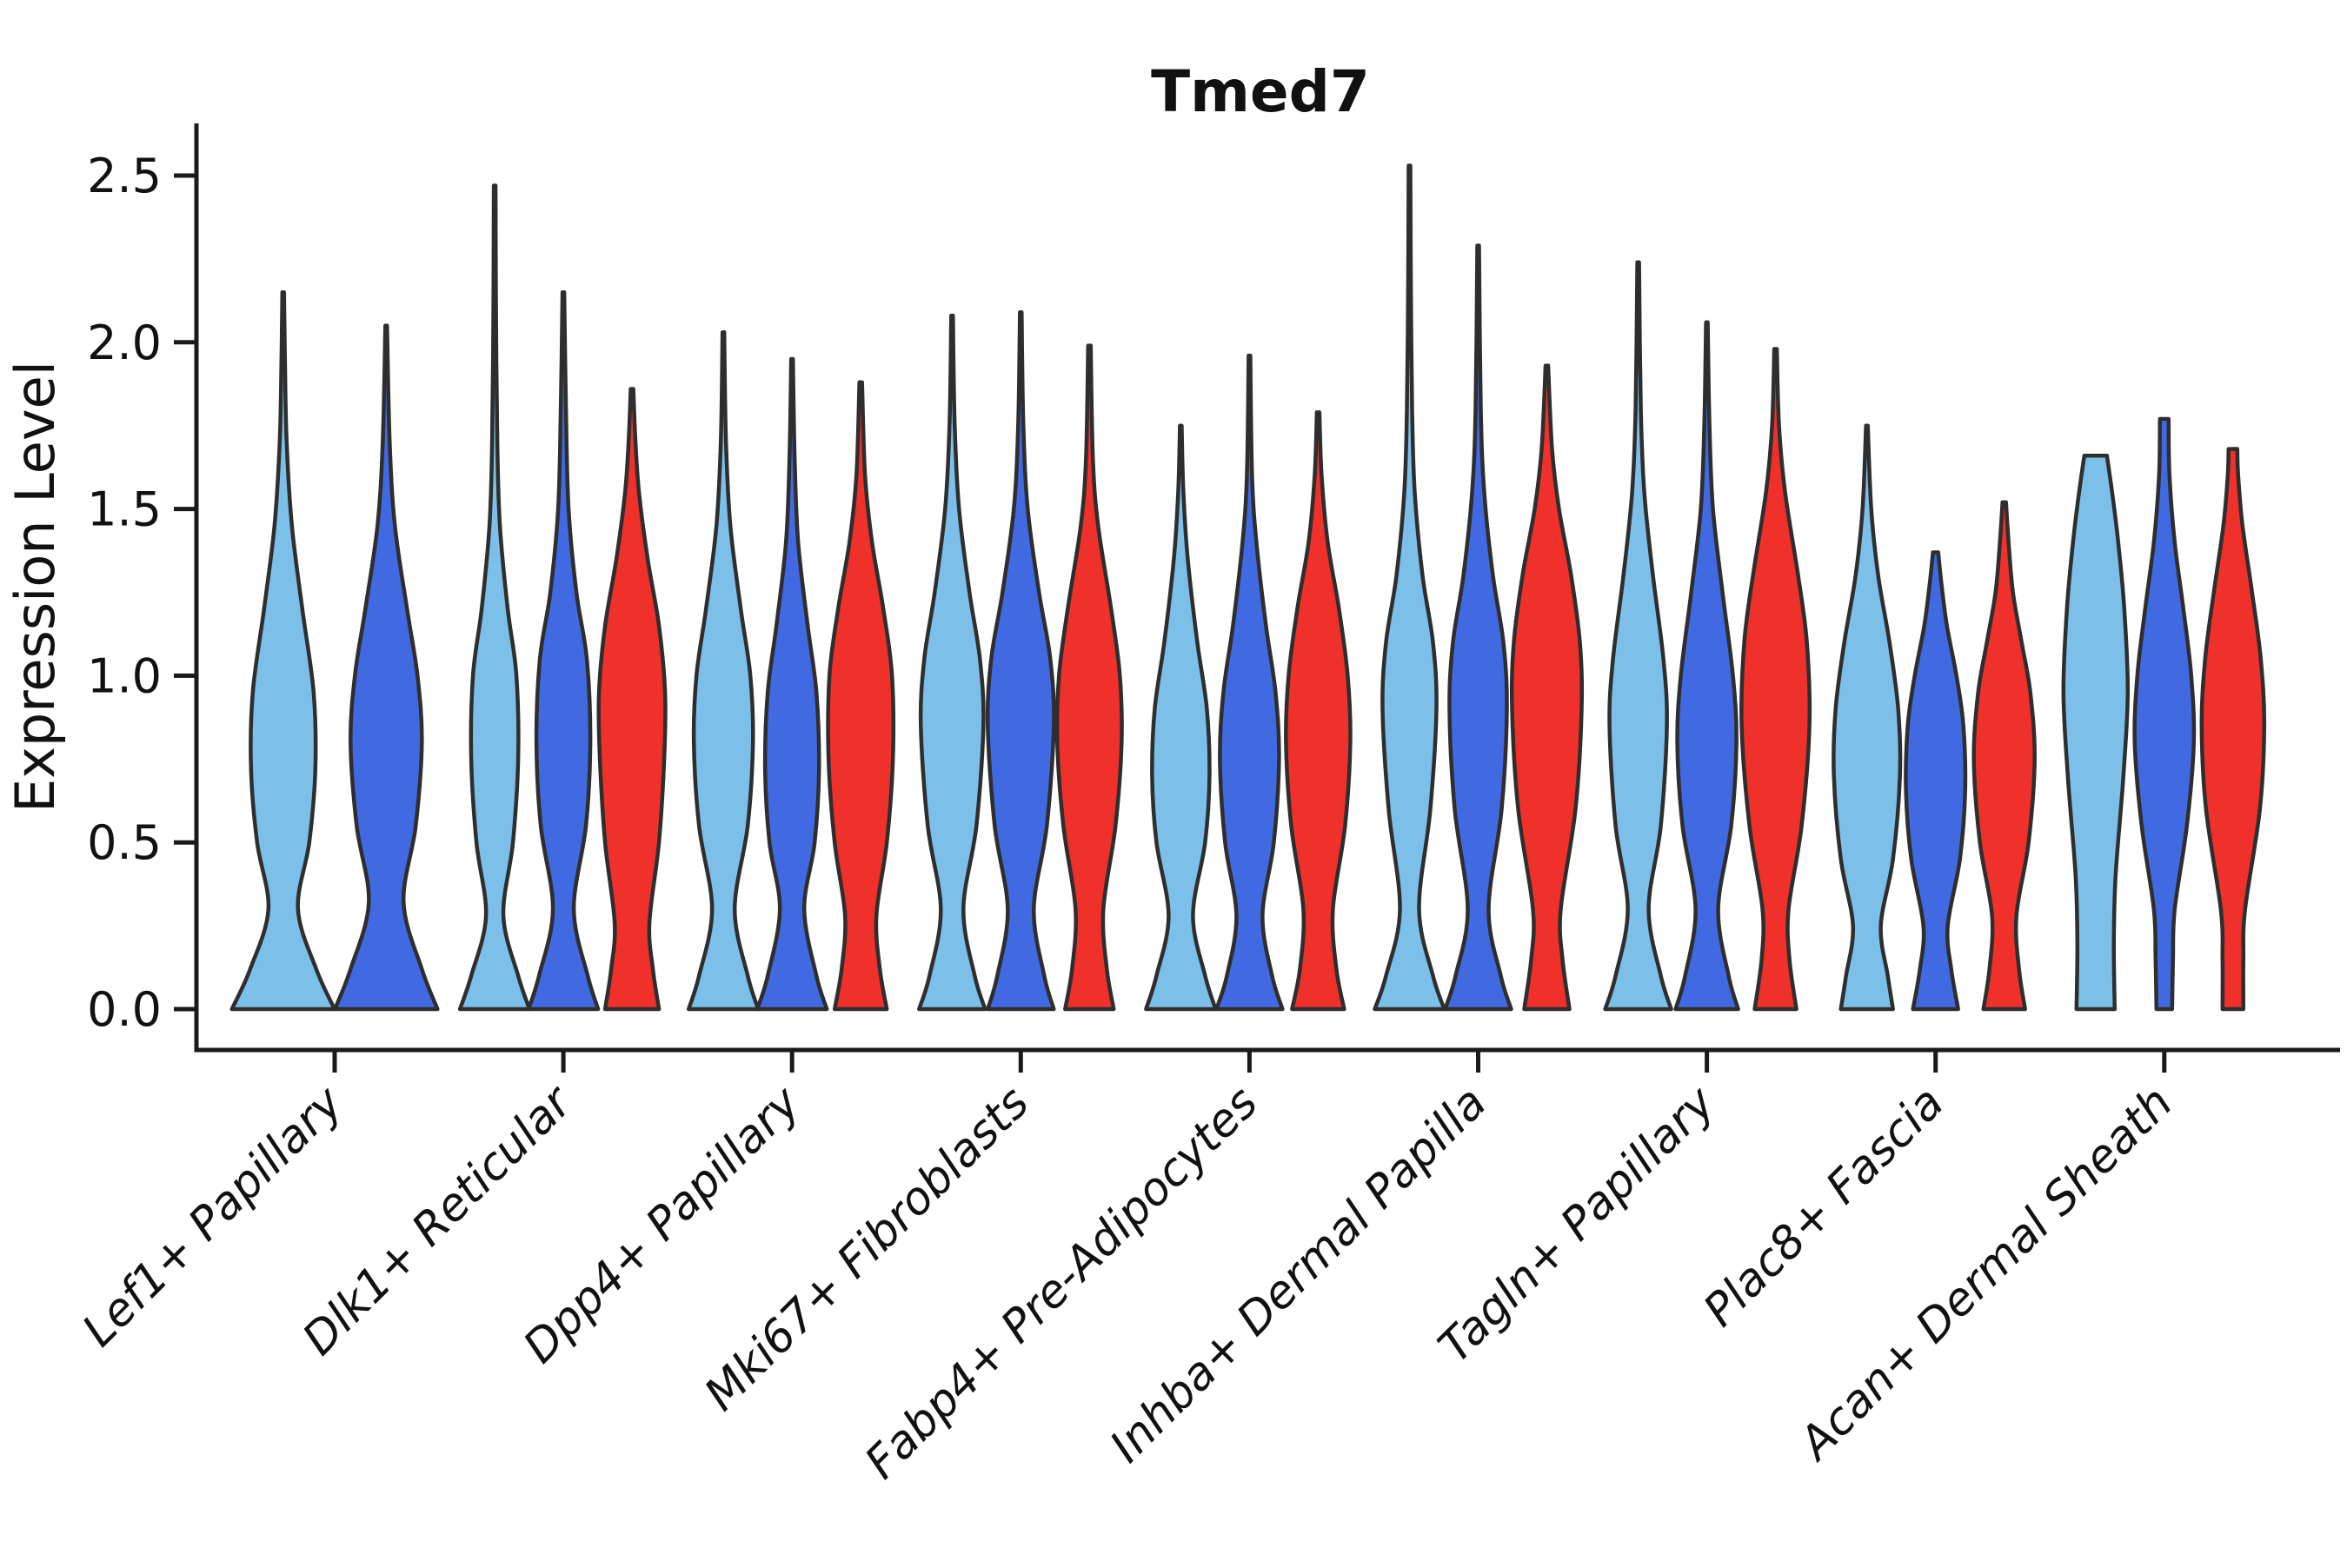  I want to click on y-tick-label: 0.5, so click(125, 842).